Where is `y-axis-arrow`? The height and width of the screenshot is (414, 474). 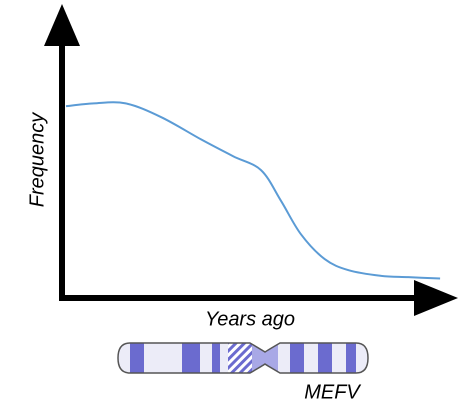
y-axis-arrow is located at coordinates (62, 25).